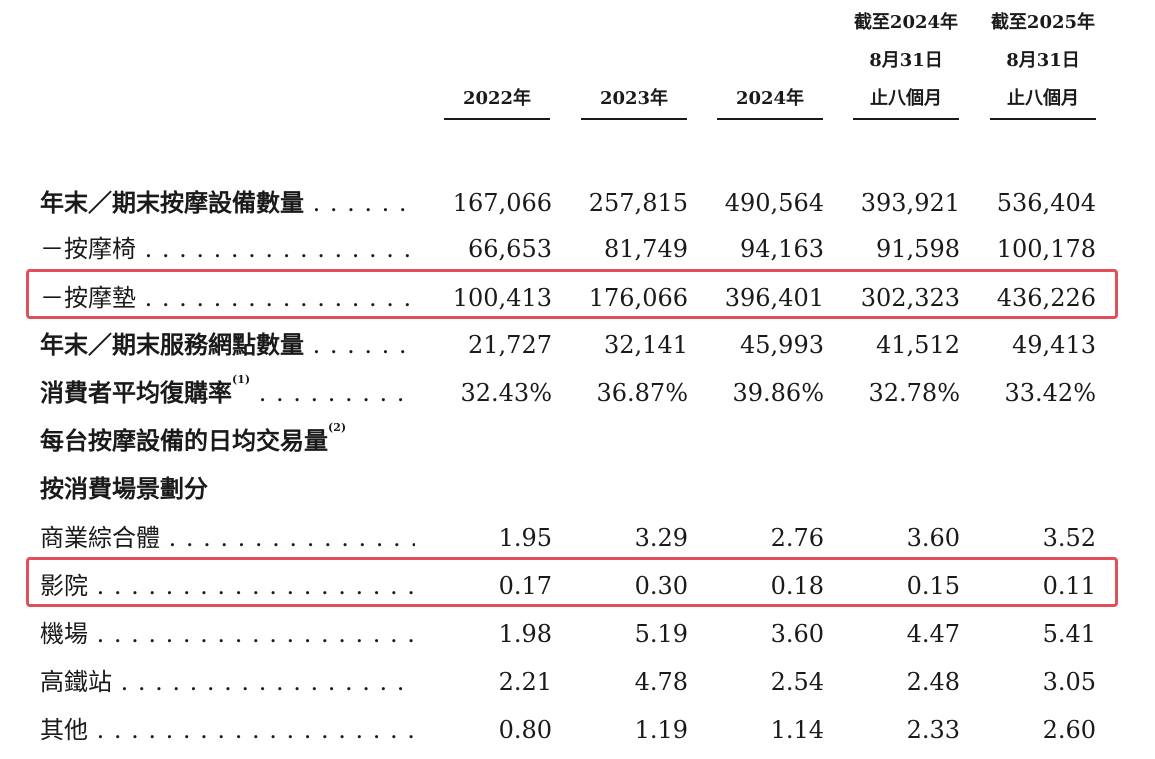 Image resolution: width=1155 pixels, height=759 pixels. What do you see at coordinates (914, 393) in the screenshot?
I see `table-cell: 32.78%` at bounding box center [914, 393].